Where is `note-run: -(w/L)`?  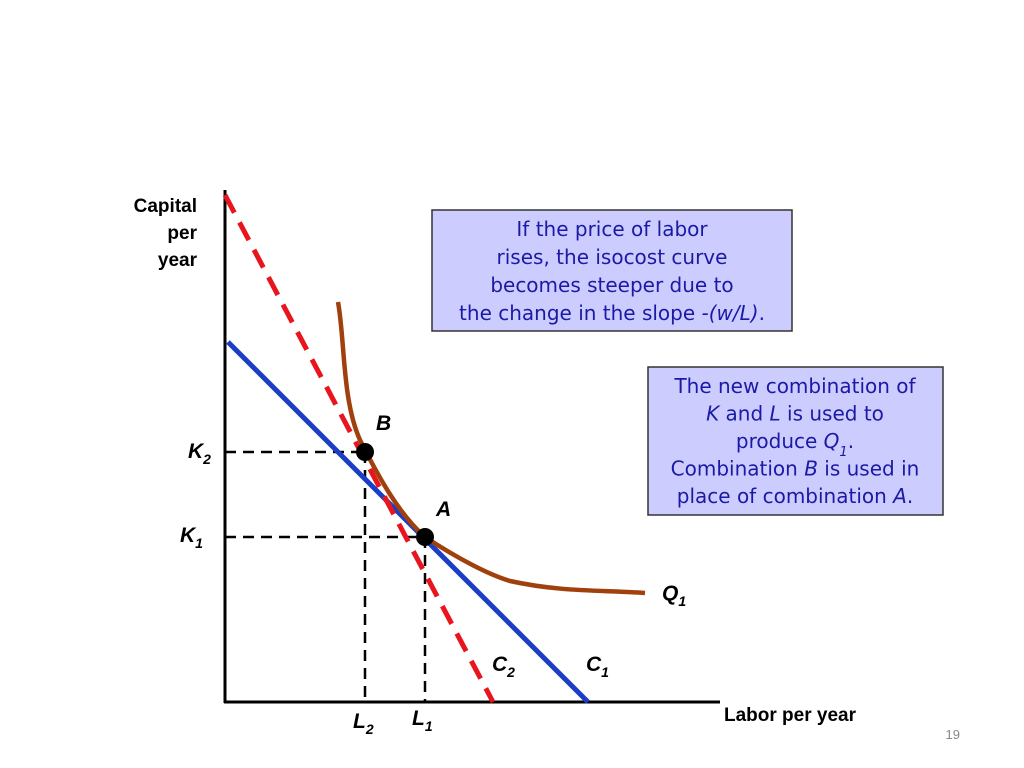 note-run: -(w/L) is located at coordinates (730, 313).